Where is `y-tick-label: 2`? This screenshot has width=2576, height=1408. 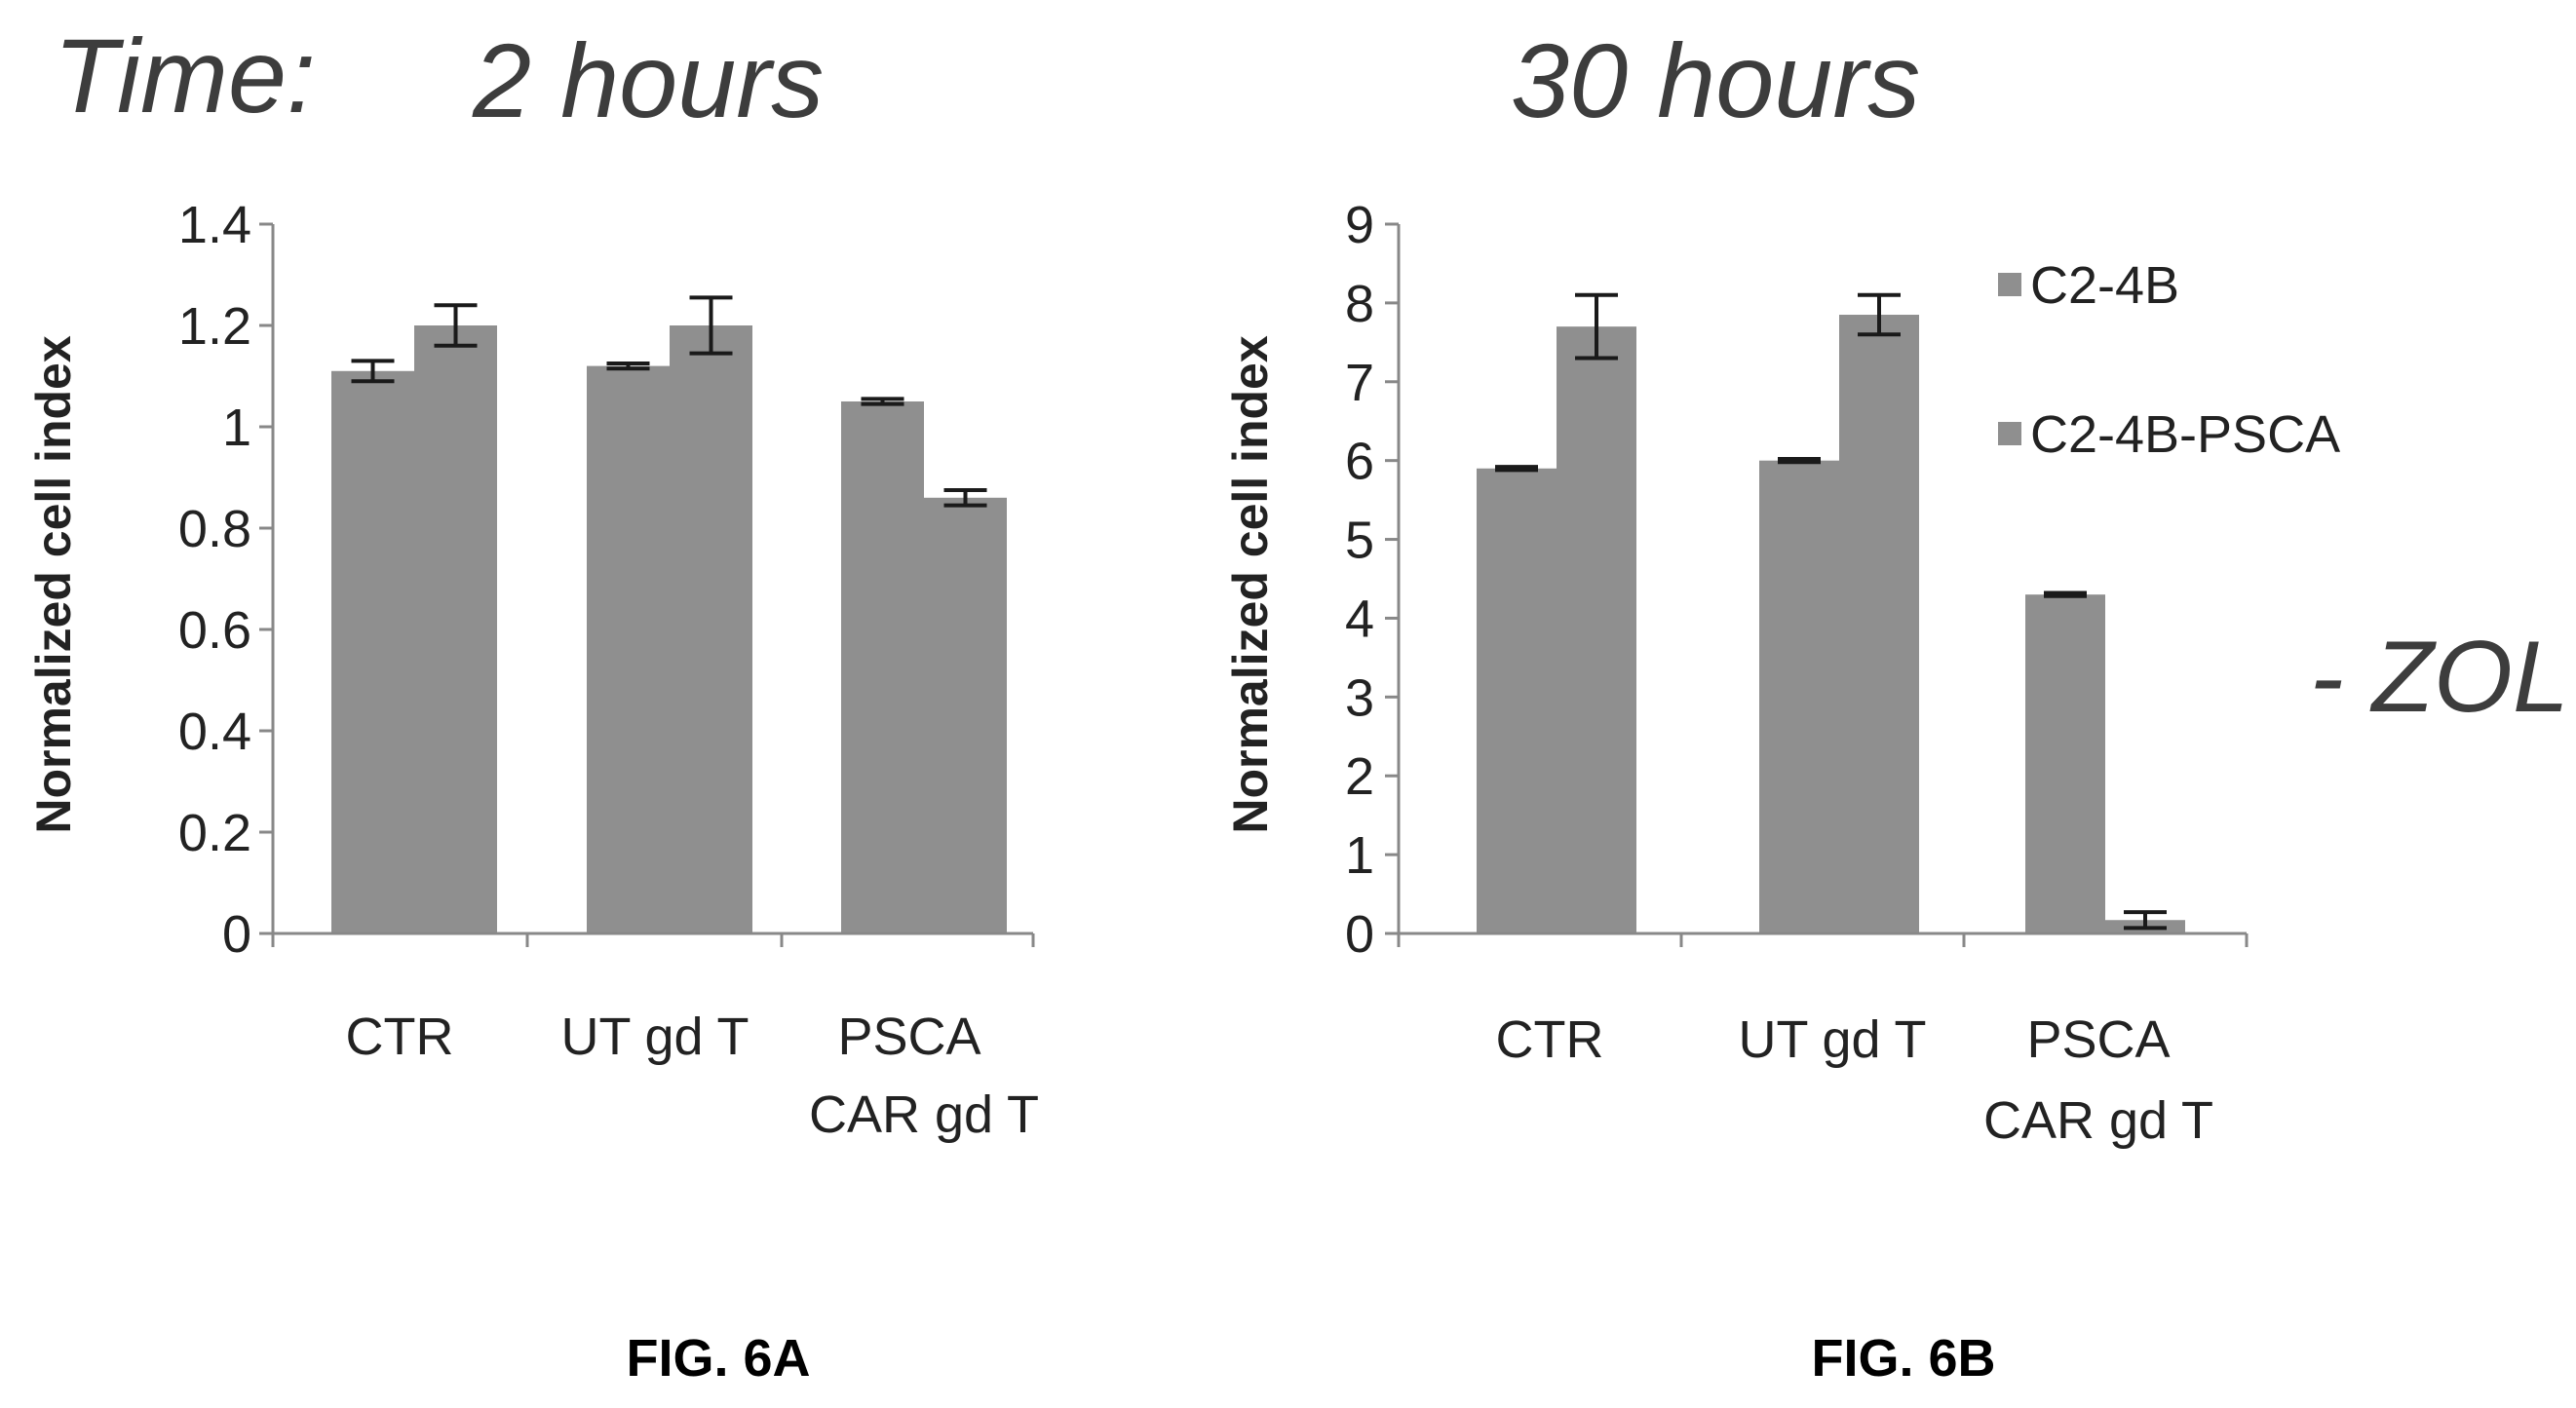
y-tick-label: 2 is located at coordinates (1359, 777).